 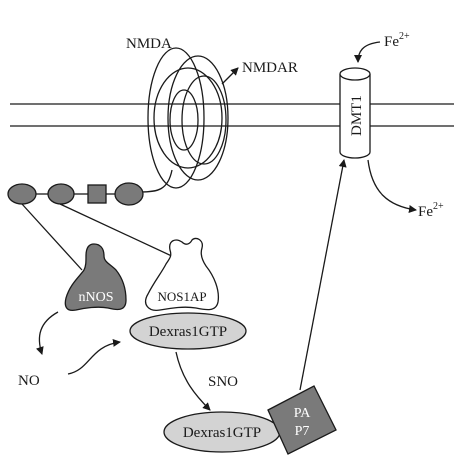 What do you see at coordinates (392, 186) in the screenshot?
I see `fe-exit-arrow` at bounding box center [392, 186].